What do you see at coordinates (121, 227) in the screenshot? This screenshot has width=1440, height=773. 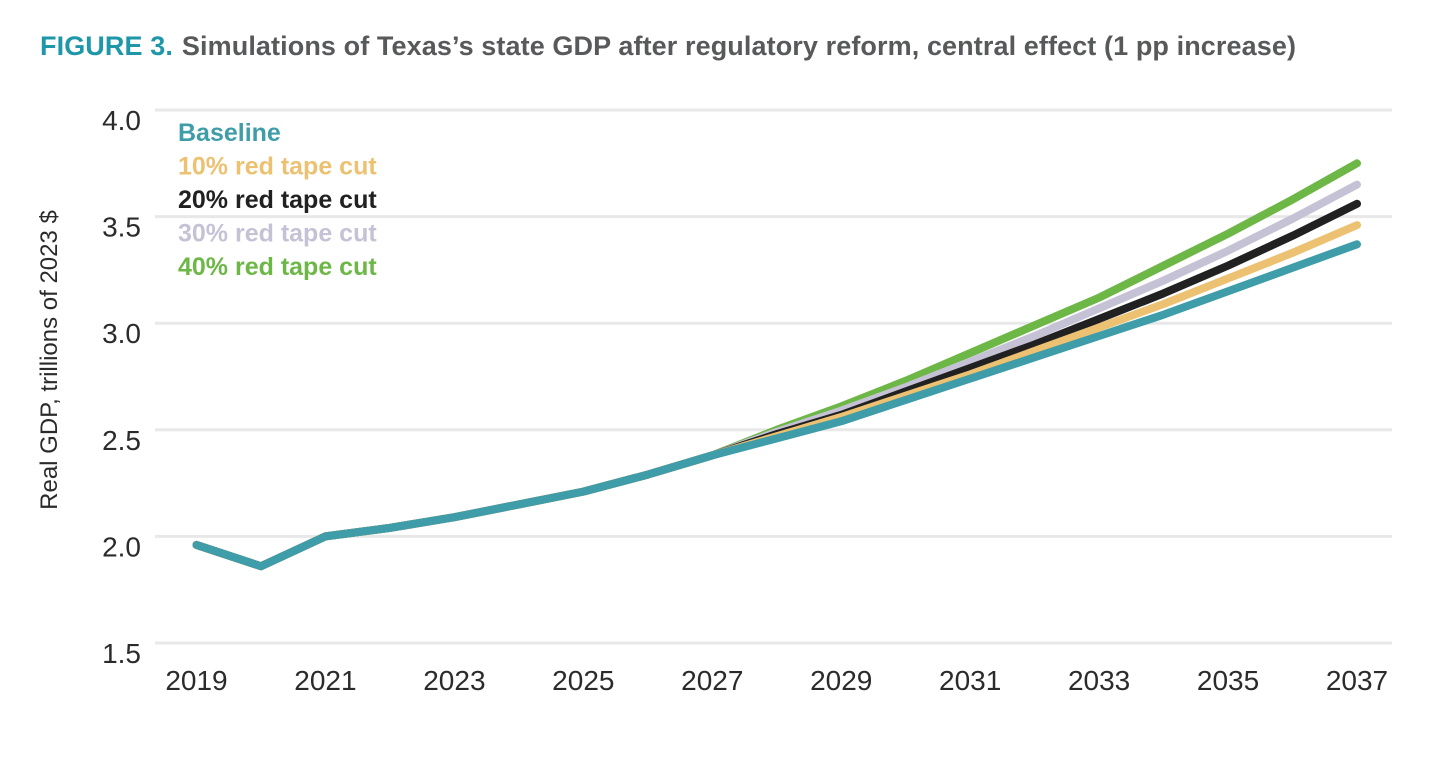 I see `y-tick-label-3.5: 3.5` at bounding box center [121, 227].